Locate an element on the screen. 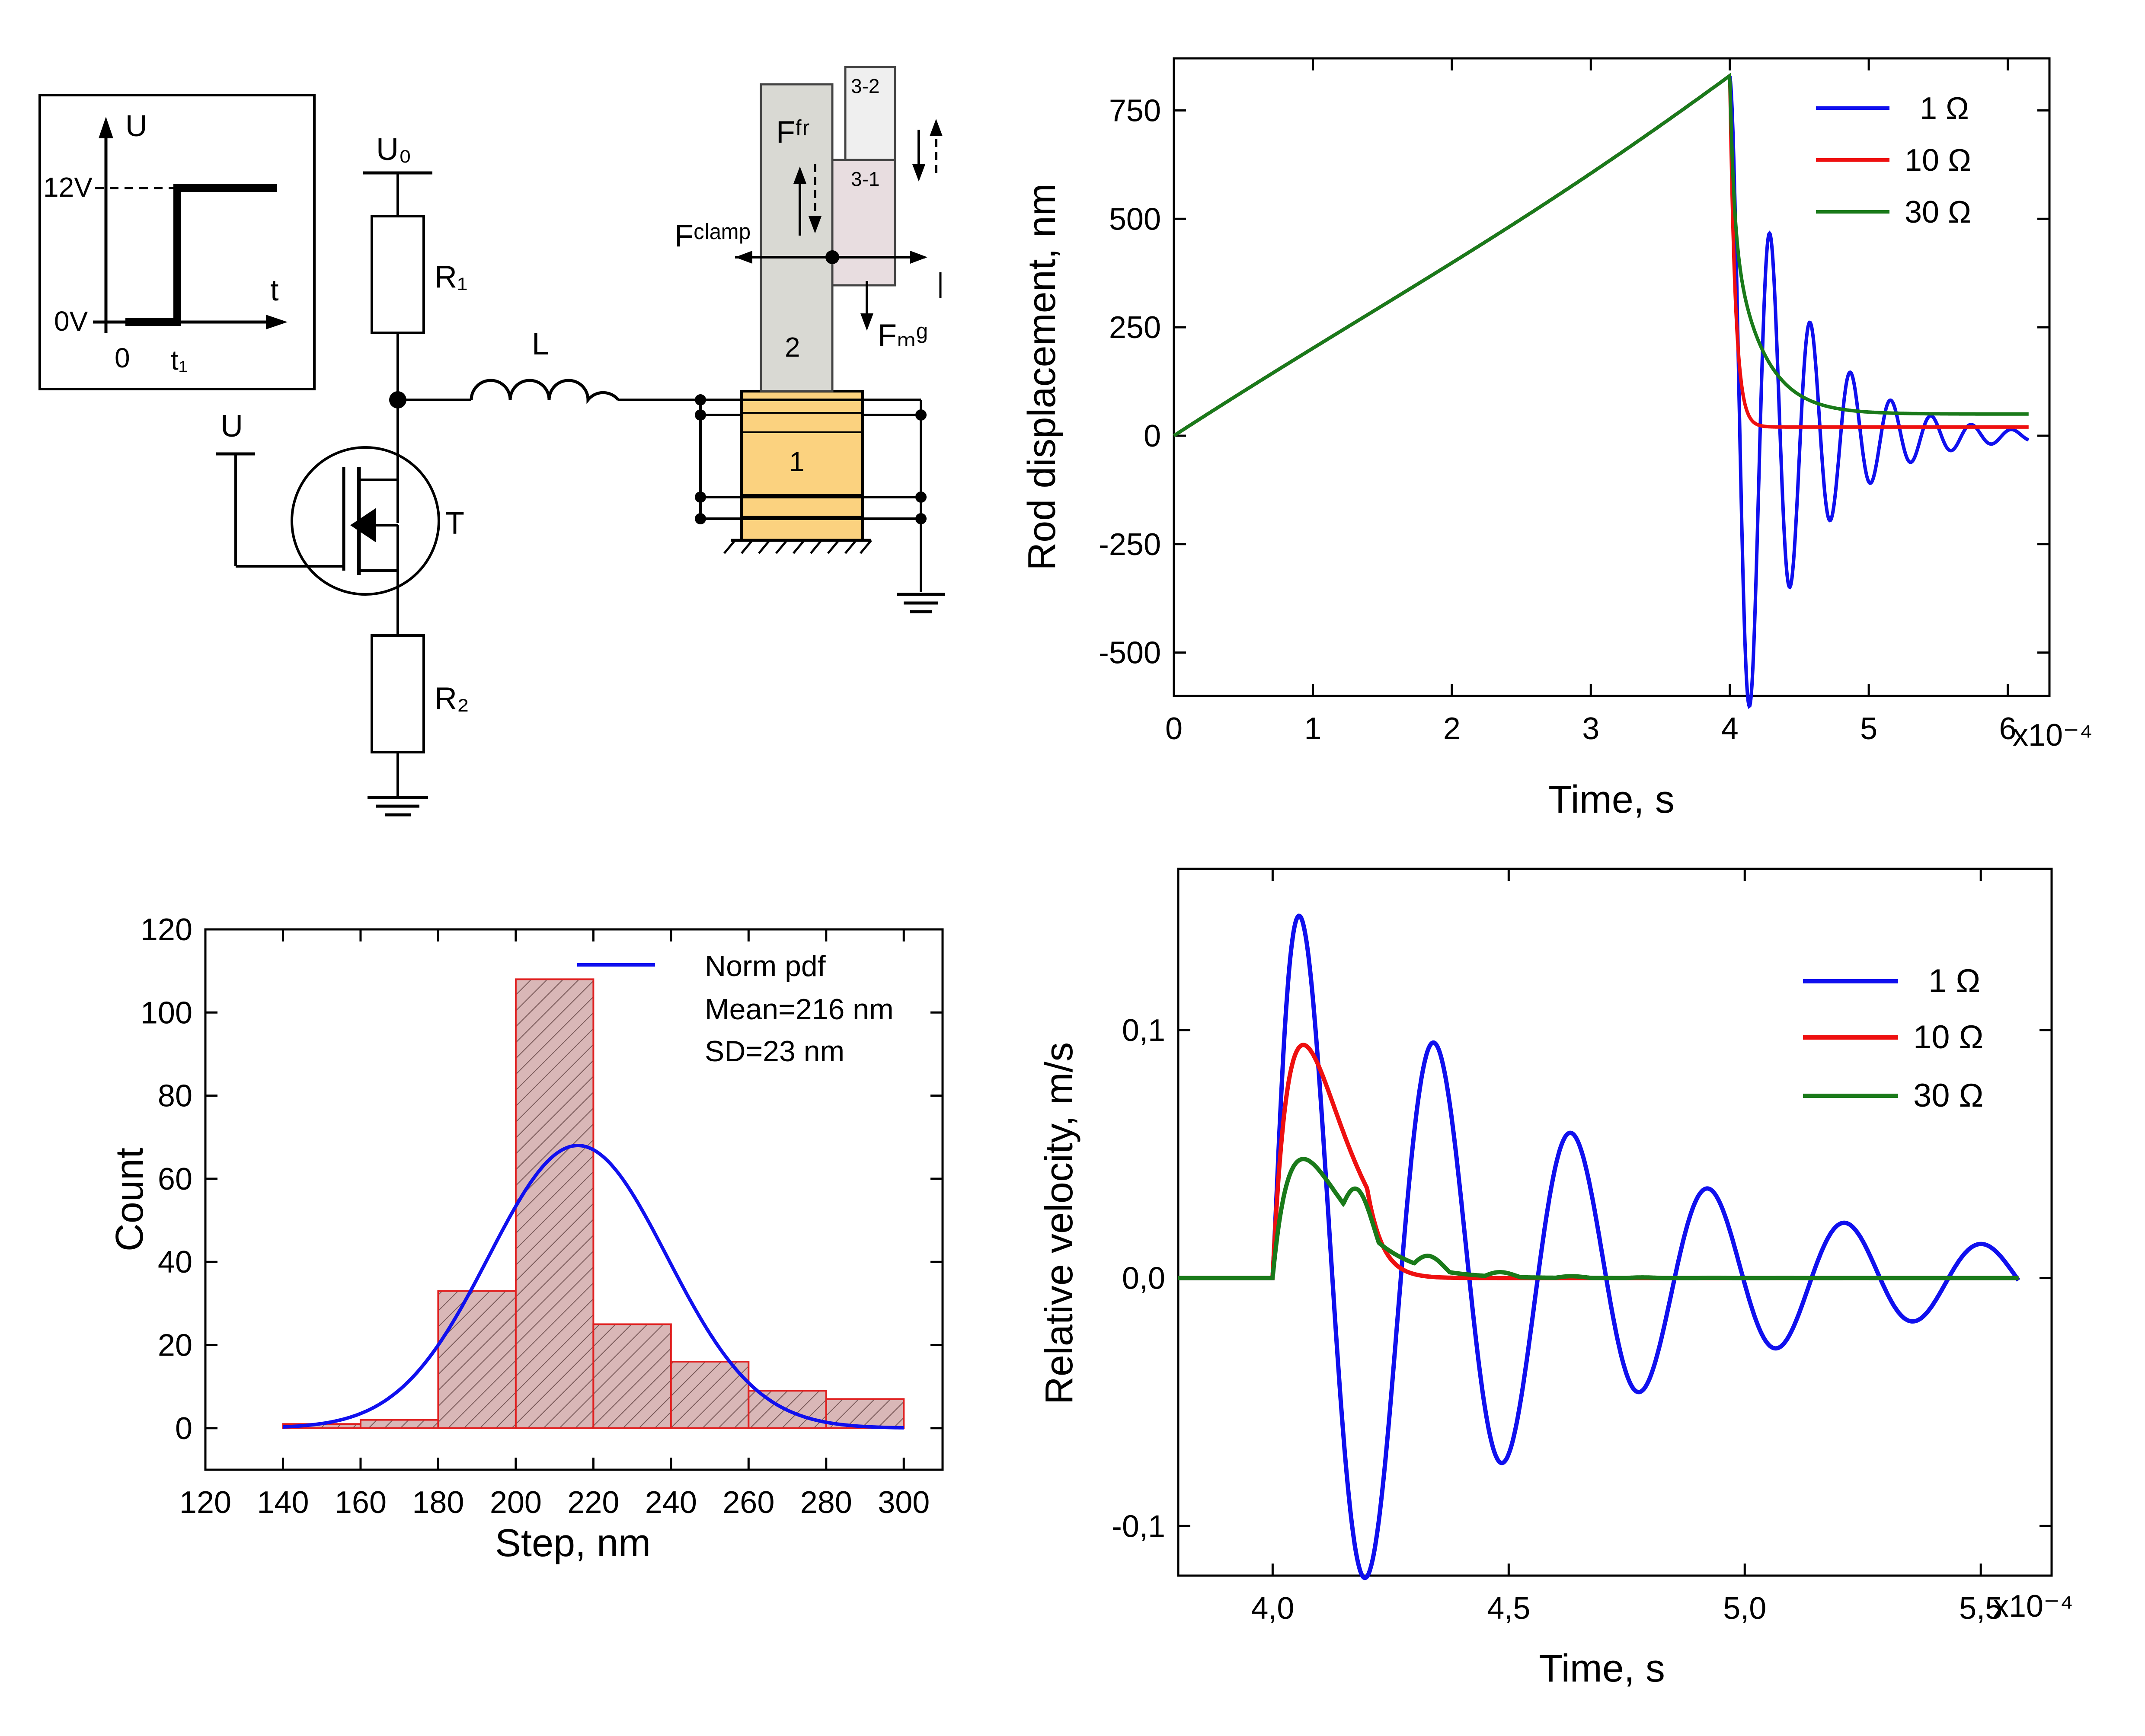 The width and height of the screenshot is (2145, 1736). x-tick-label: 0 is located at coordinates (1174, 729).